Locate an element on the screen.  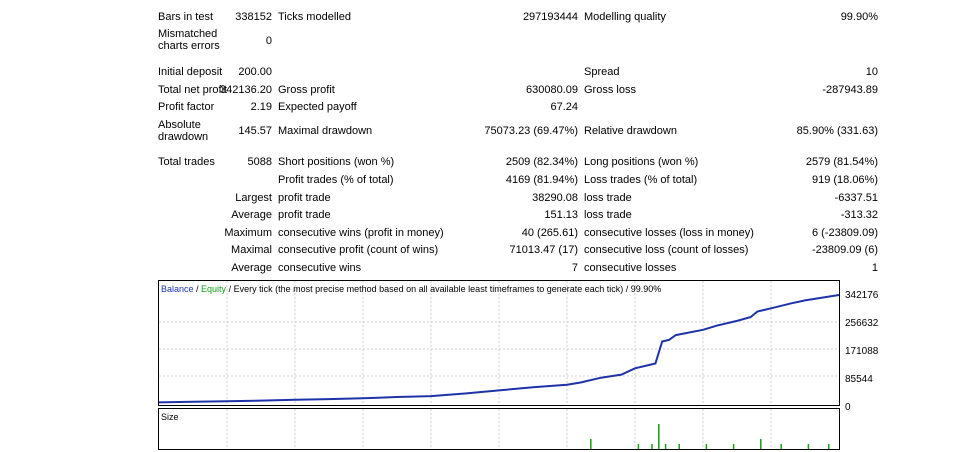
expected-payoff-label: Expected payoff is located at coordinates (317, 107).